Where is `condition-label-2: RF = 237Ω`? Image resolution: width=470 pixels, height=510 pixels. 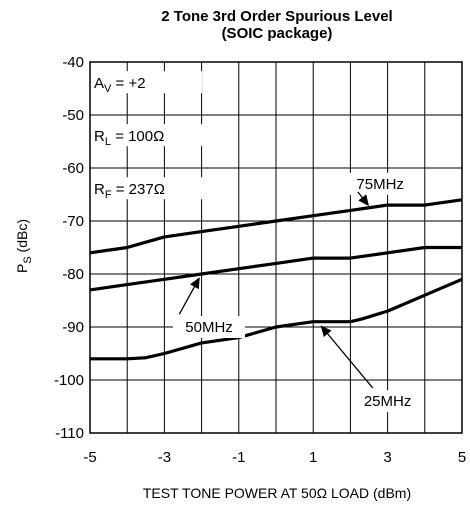 condition-label-2: RF = 237Ω is located at coordinates (129, 191).